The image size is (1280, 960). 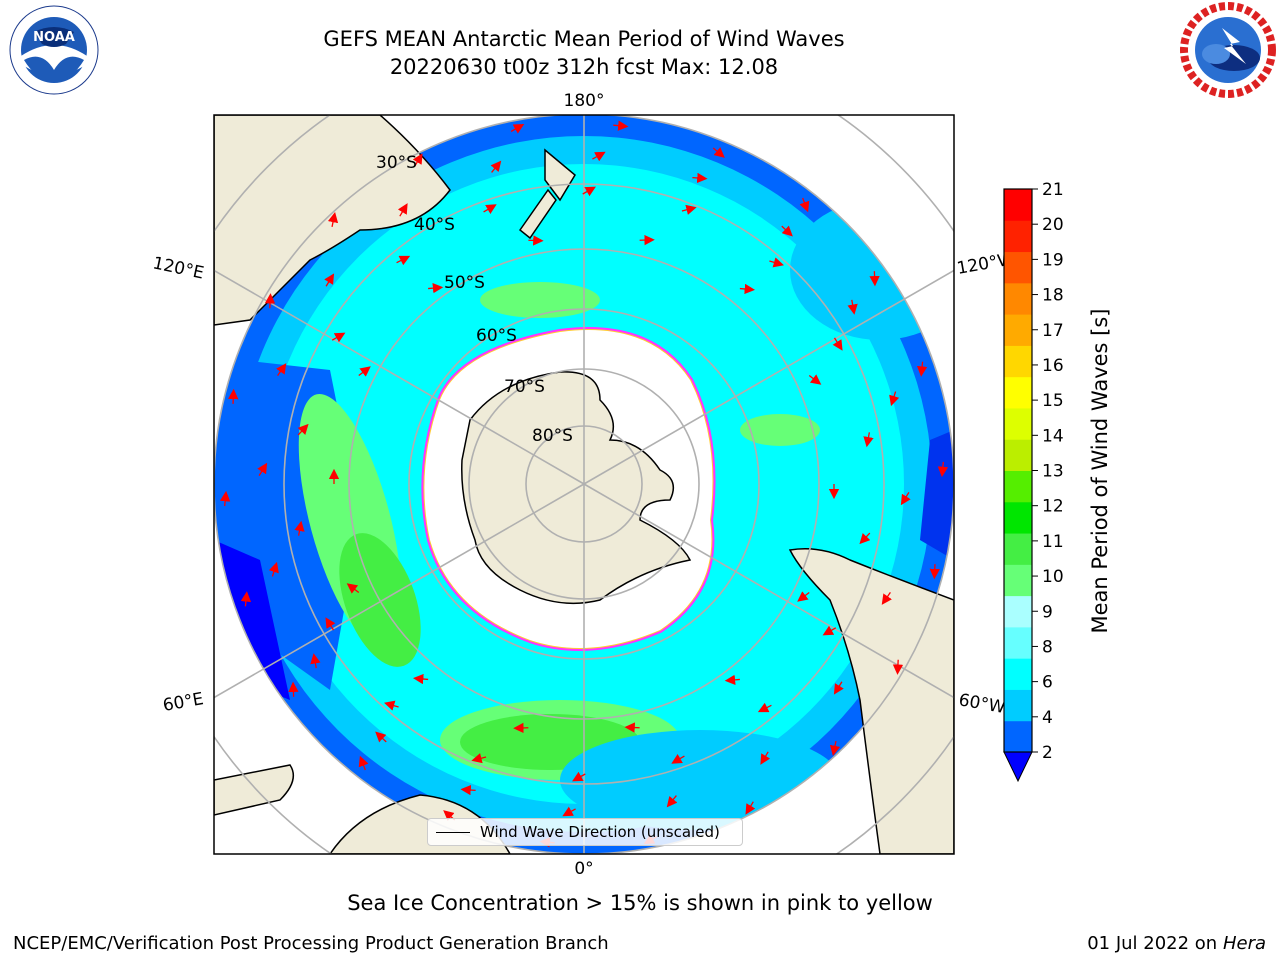 I want to click on lon-label-180: 180°, so click(x=584, y=101).